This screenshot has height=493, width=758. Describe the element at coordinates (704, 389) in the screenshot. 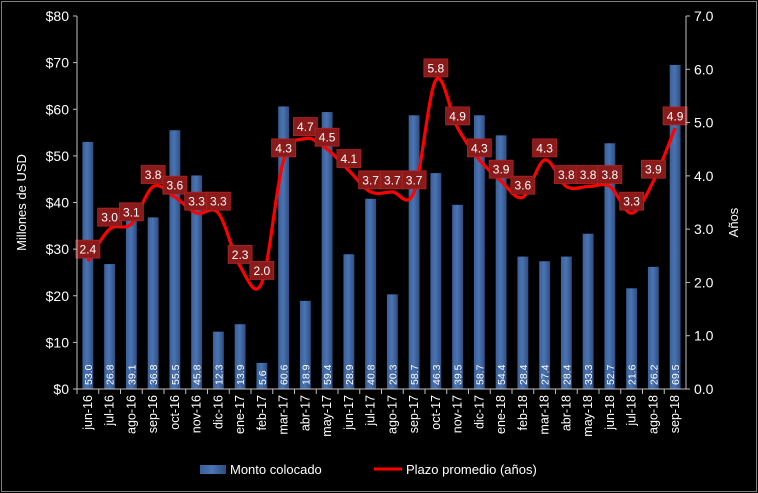

I see `y2-tick-0.0: 0.0` at that location.